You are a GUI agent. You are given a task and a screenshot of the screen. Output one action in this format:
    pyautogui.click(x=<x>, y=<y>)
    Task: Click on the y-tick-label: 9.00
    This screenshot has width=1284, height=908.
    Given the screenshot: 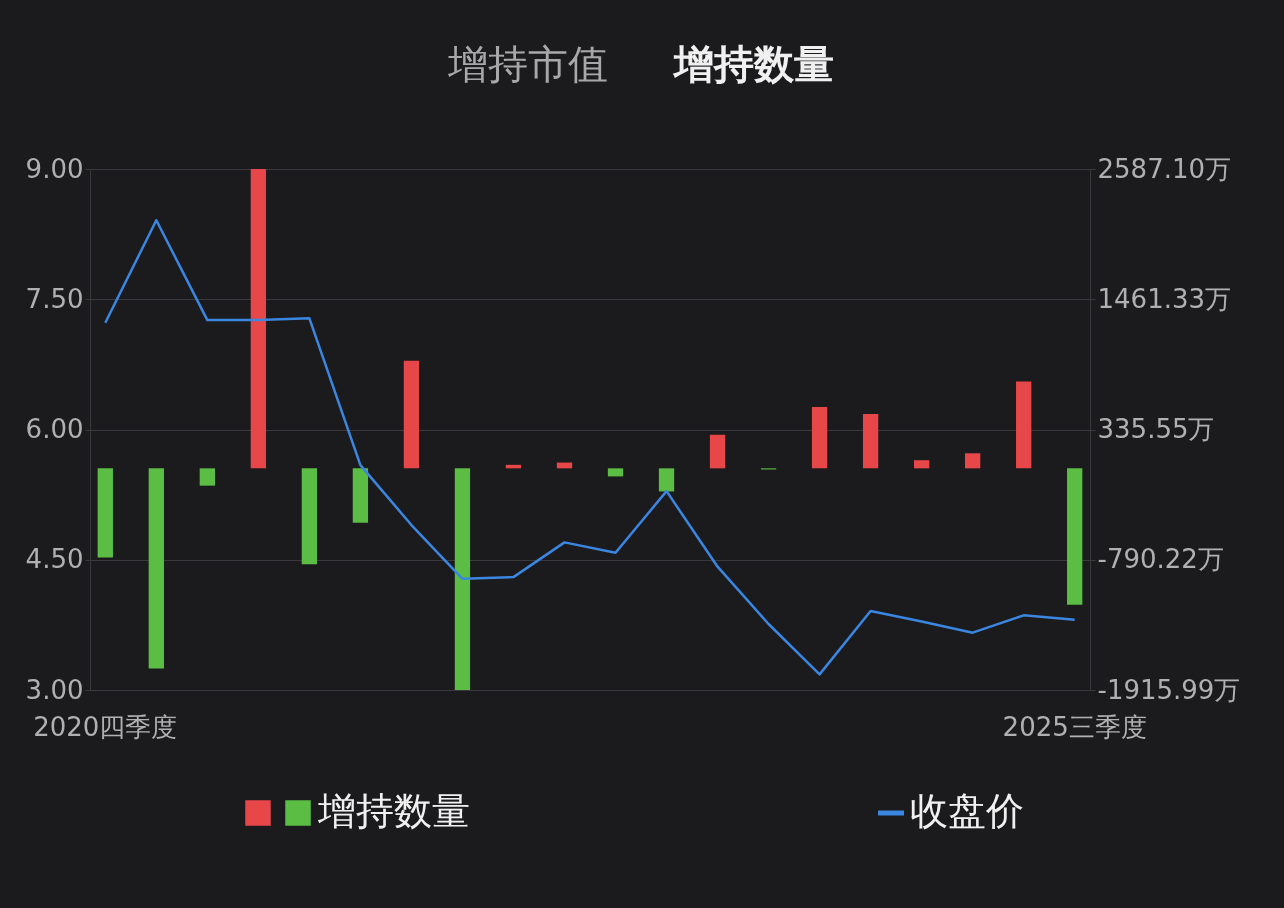 What is the action you would take?
    pyautogui.click(x=54, y=168)
    